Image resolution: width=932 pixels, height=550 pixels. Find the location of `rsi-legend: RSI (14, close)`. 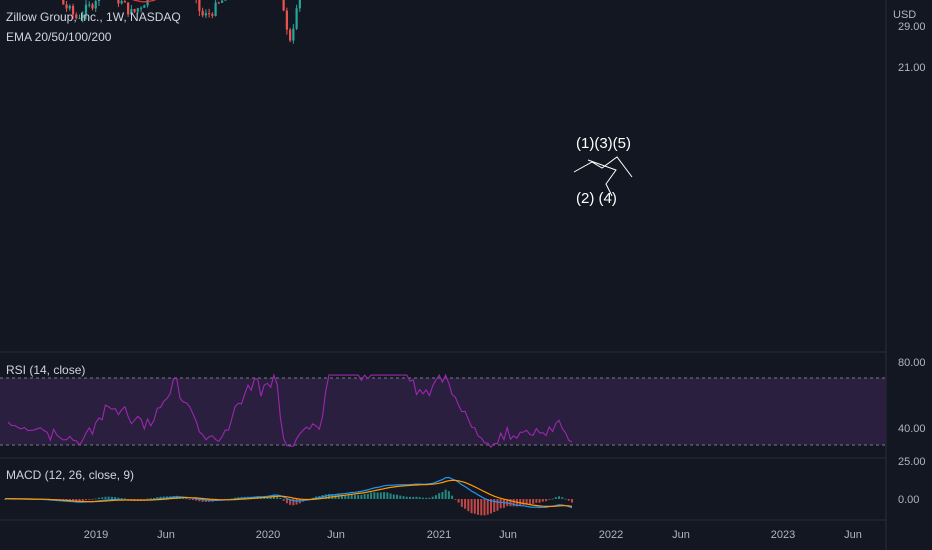

rsi-legend: RSI (14, close) is located at coordinates (46, 370).